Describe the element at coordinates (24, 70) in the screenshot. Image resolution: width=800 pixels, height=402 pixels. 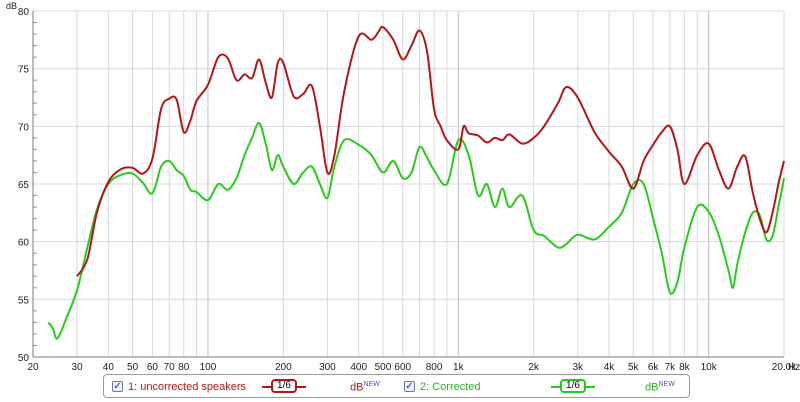
I see `y-tick-label: 75` at that location.